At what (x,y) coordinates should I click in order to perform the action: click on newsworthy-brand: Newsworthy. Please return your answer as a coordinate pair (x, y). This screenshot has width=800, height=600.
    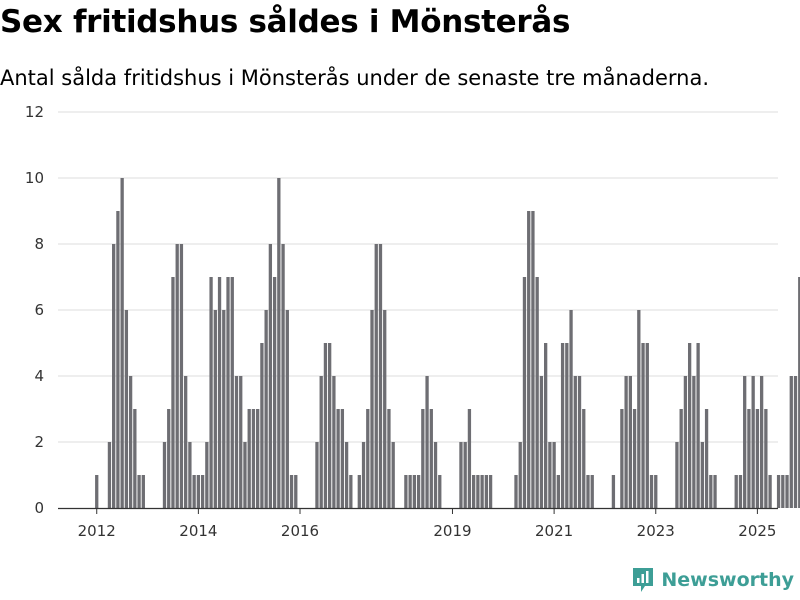
    Looking at the image, I should click on (712, 580).